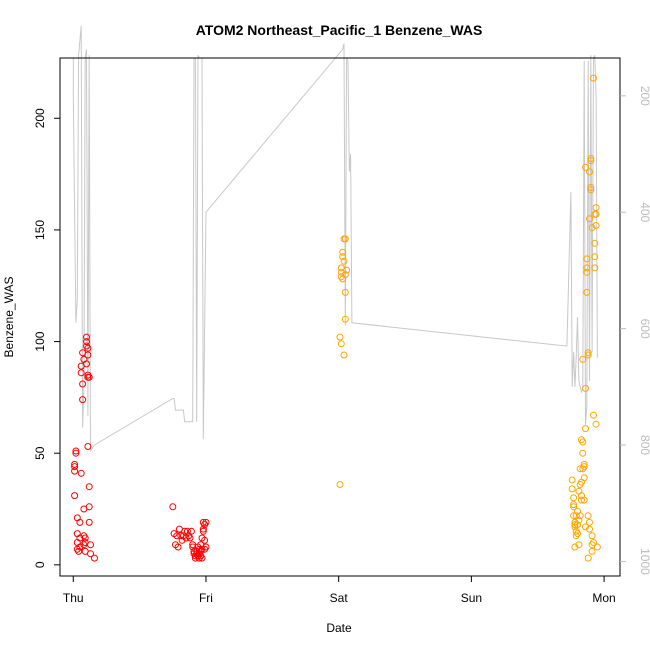  I want to click on y-tick-label: 50, so click(40, 453).